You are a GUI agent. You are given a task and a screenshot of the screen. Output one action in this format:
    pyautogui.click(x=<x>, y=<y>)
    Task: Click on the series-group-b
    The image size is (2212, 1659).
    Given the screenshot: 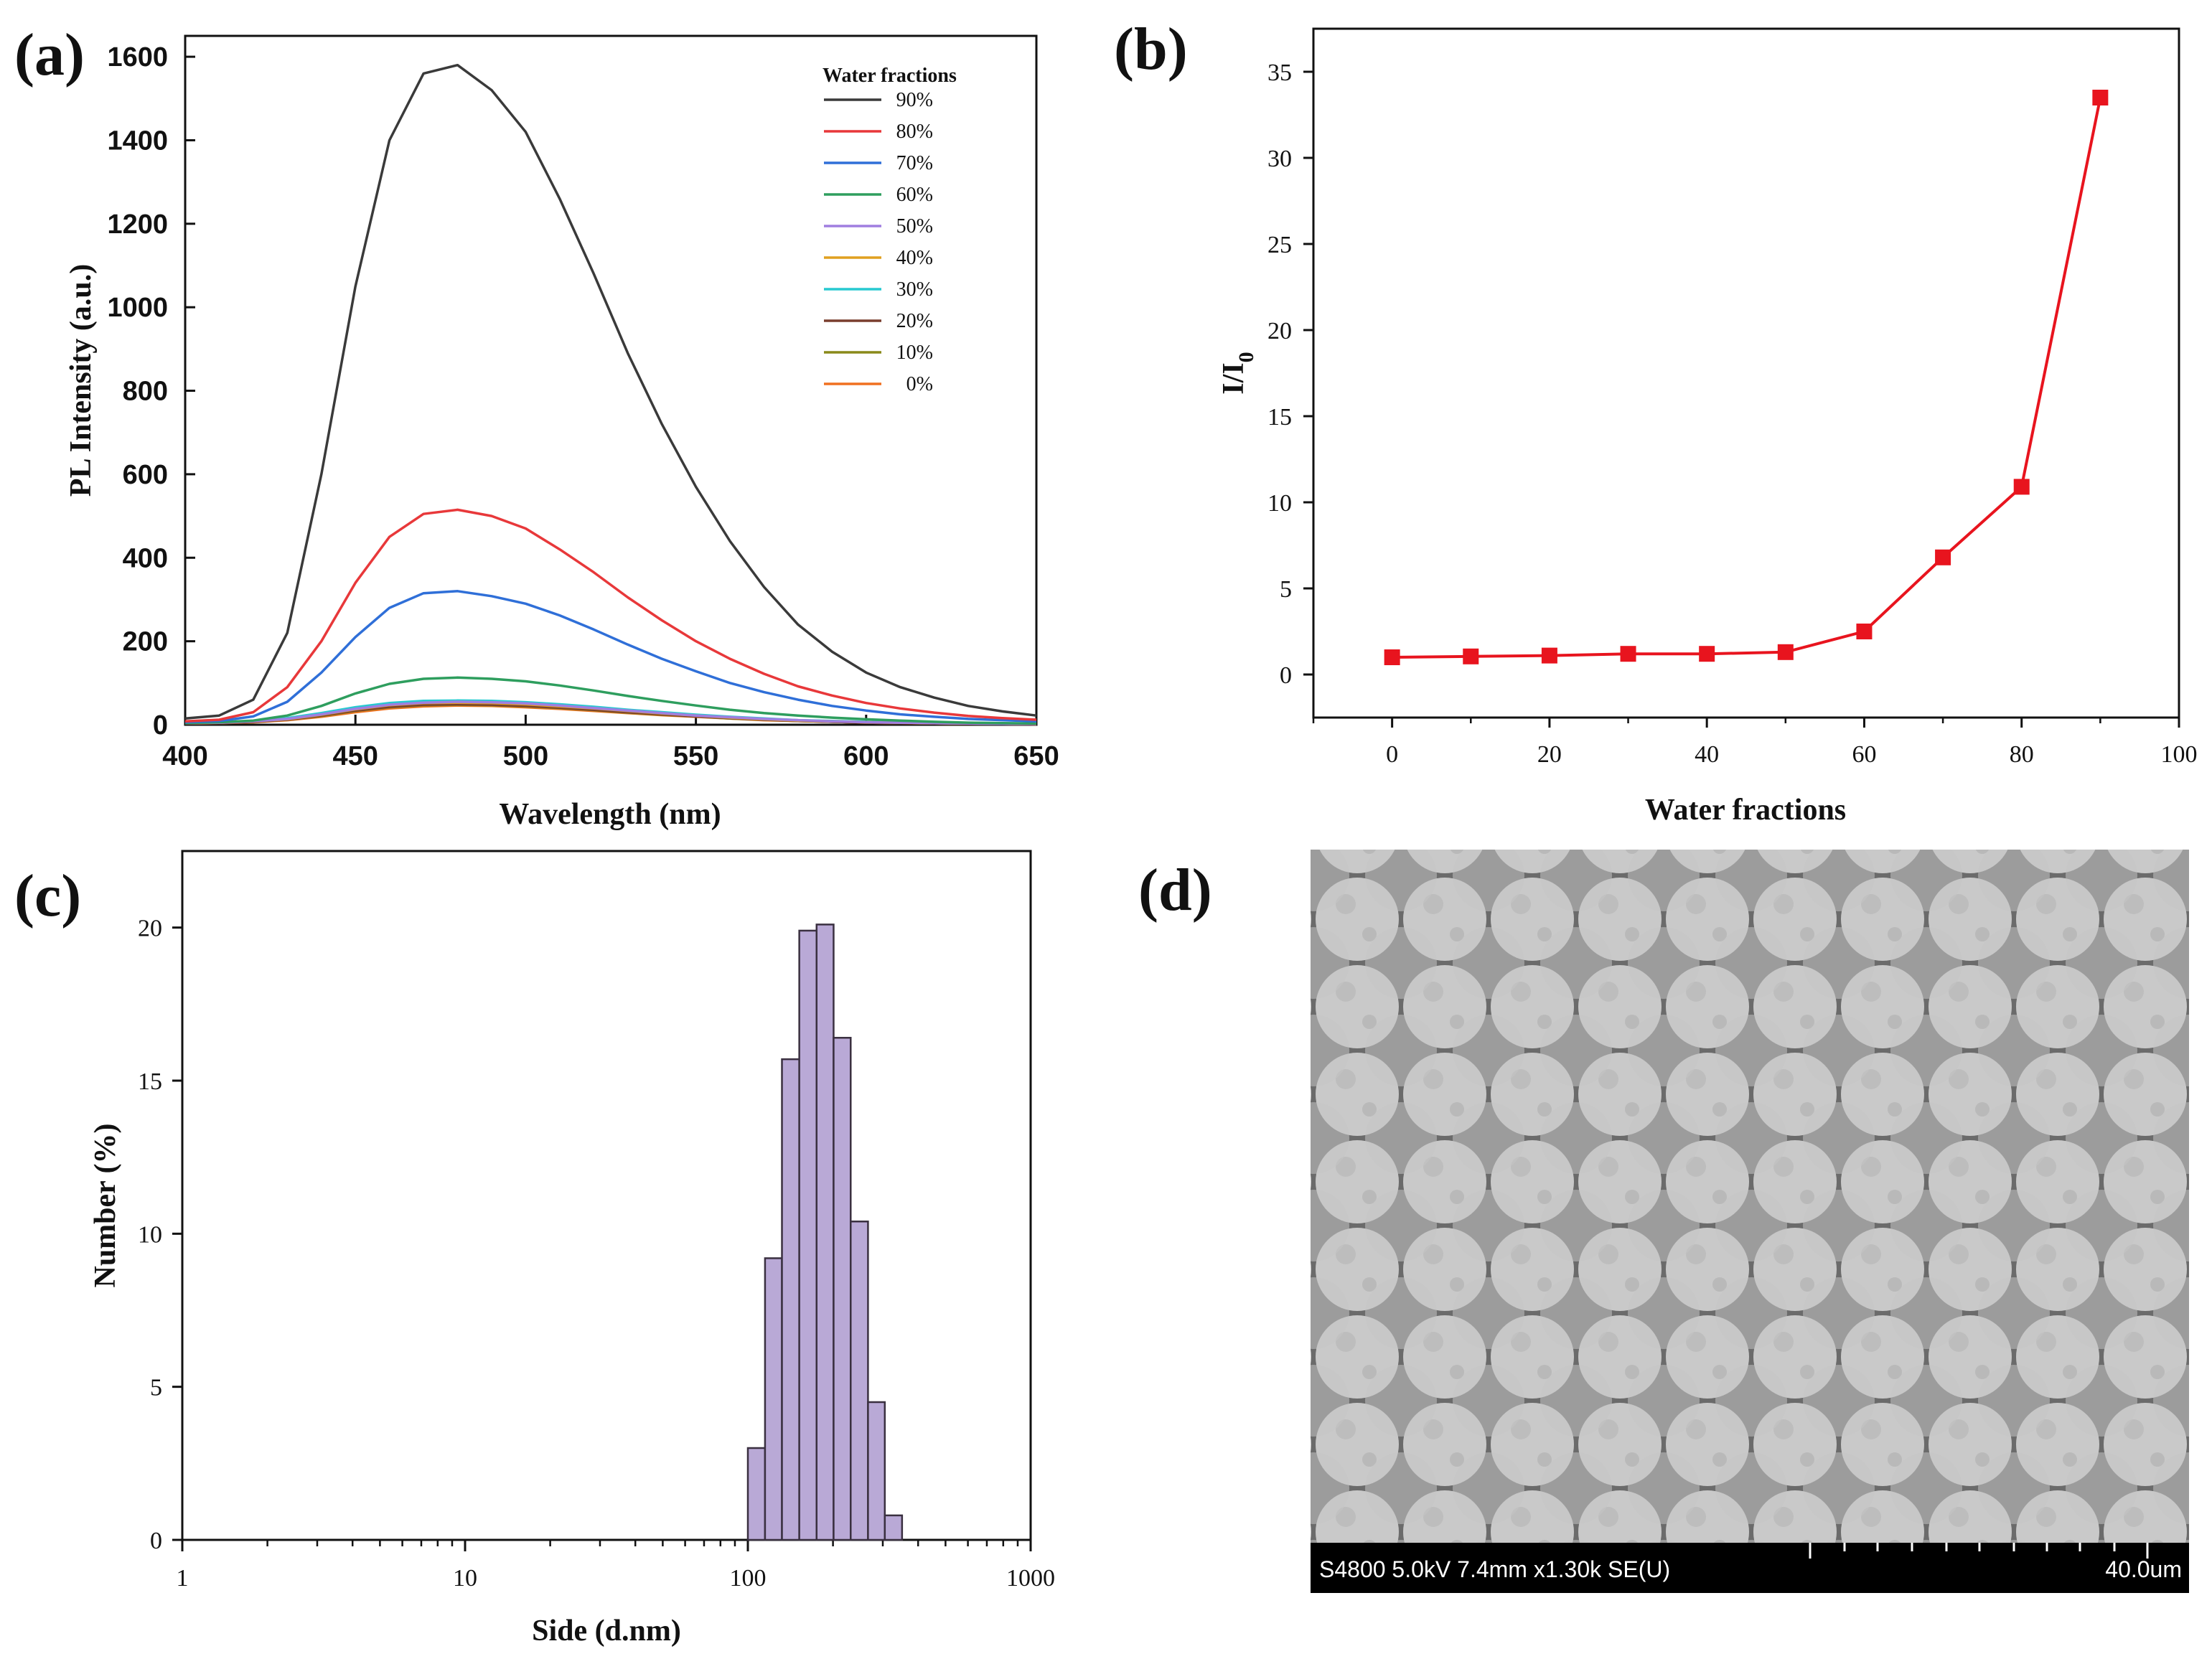 What is the action you would take?
    pyautogui.click(x=1747, y=377)
    